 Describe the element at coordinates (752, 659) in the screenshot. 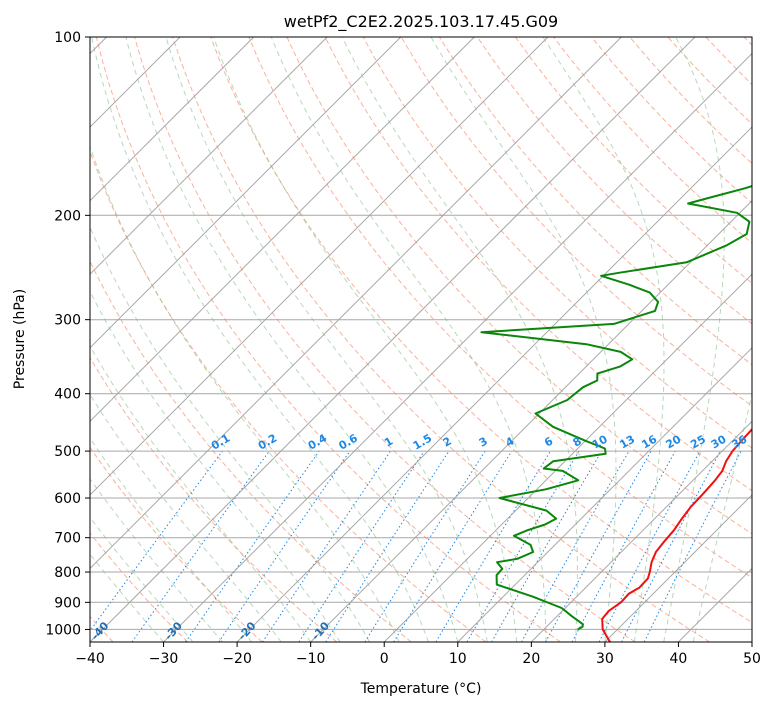

I see `x-tick-label: 50` at that location.